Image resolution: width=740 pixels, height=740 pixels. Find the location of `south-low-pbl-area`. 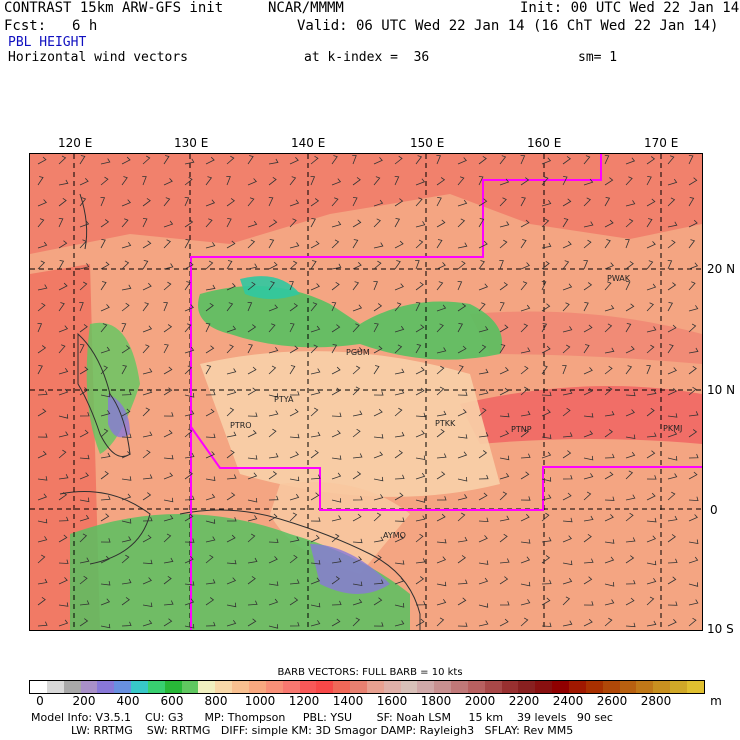

south-low-pbl-area is located at coordinates (340, 528).